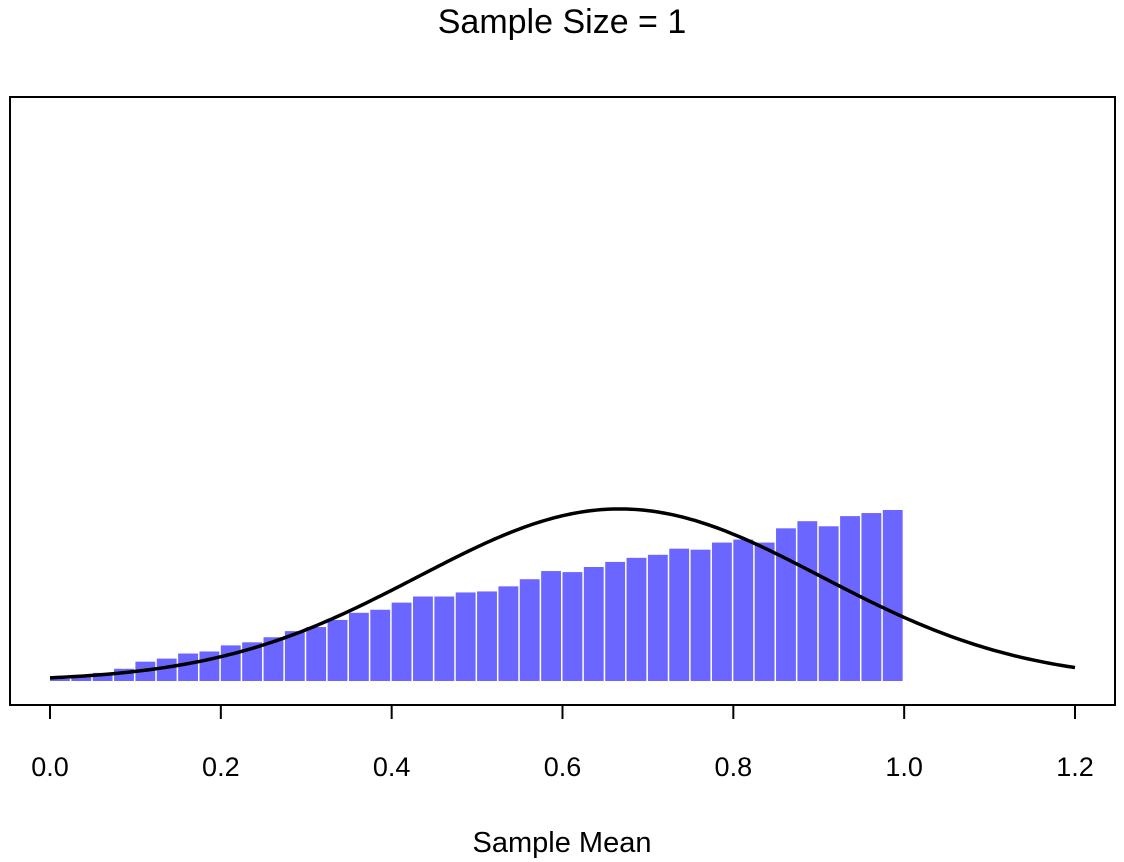 The image size is (1124, 862). What do you see at coordinates (562, 743) in the screenshot?
I see `x-axis: 0.0 0.2 0.4 0.6 0.8 1.0 1.2` at bounding box center [562, 743].